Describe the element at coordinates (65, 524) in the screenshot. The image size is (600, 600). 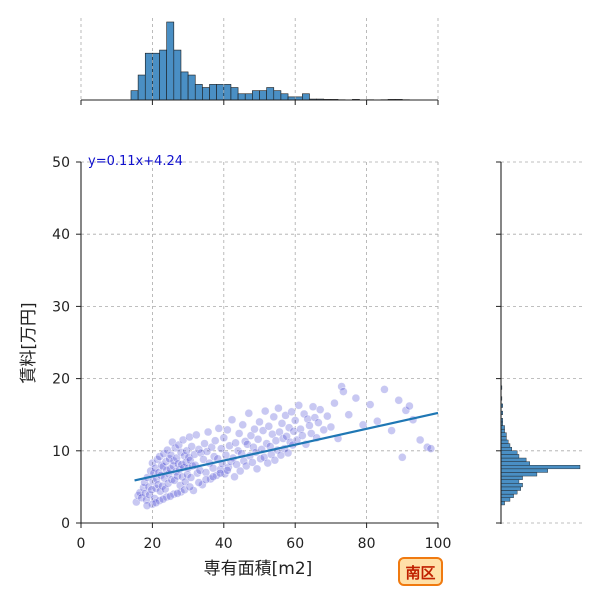
I see `y-tick-label: 0` at that location.